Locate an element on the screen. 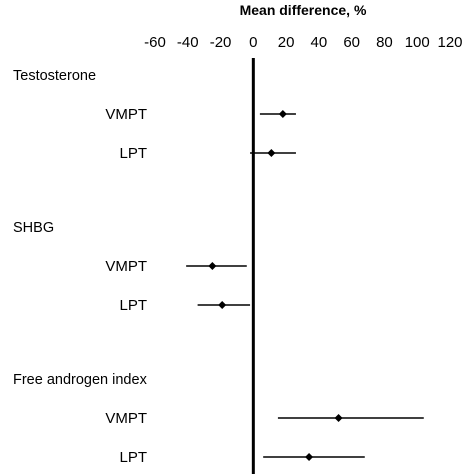 The width and height of the screenshot is (474, 474). x-tick-label: 80 is located at coordinates (384, 42).